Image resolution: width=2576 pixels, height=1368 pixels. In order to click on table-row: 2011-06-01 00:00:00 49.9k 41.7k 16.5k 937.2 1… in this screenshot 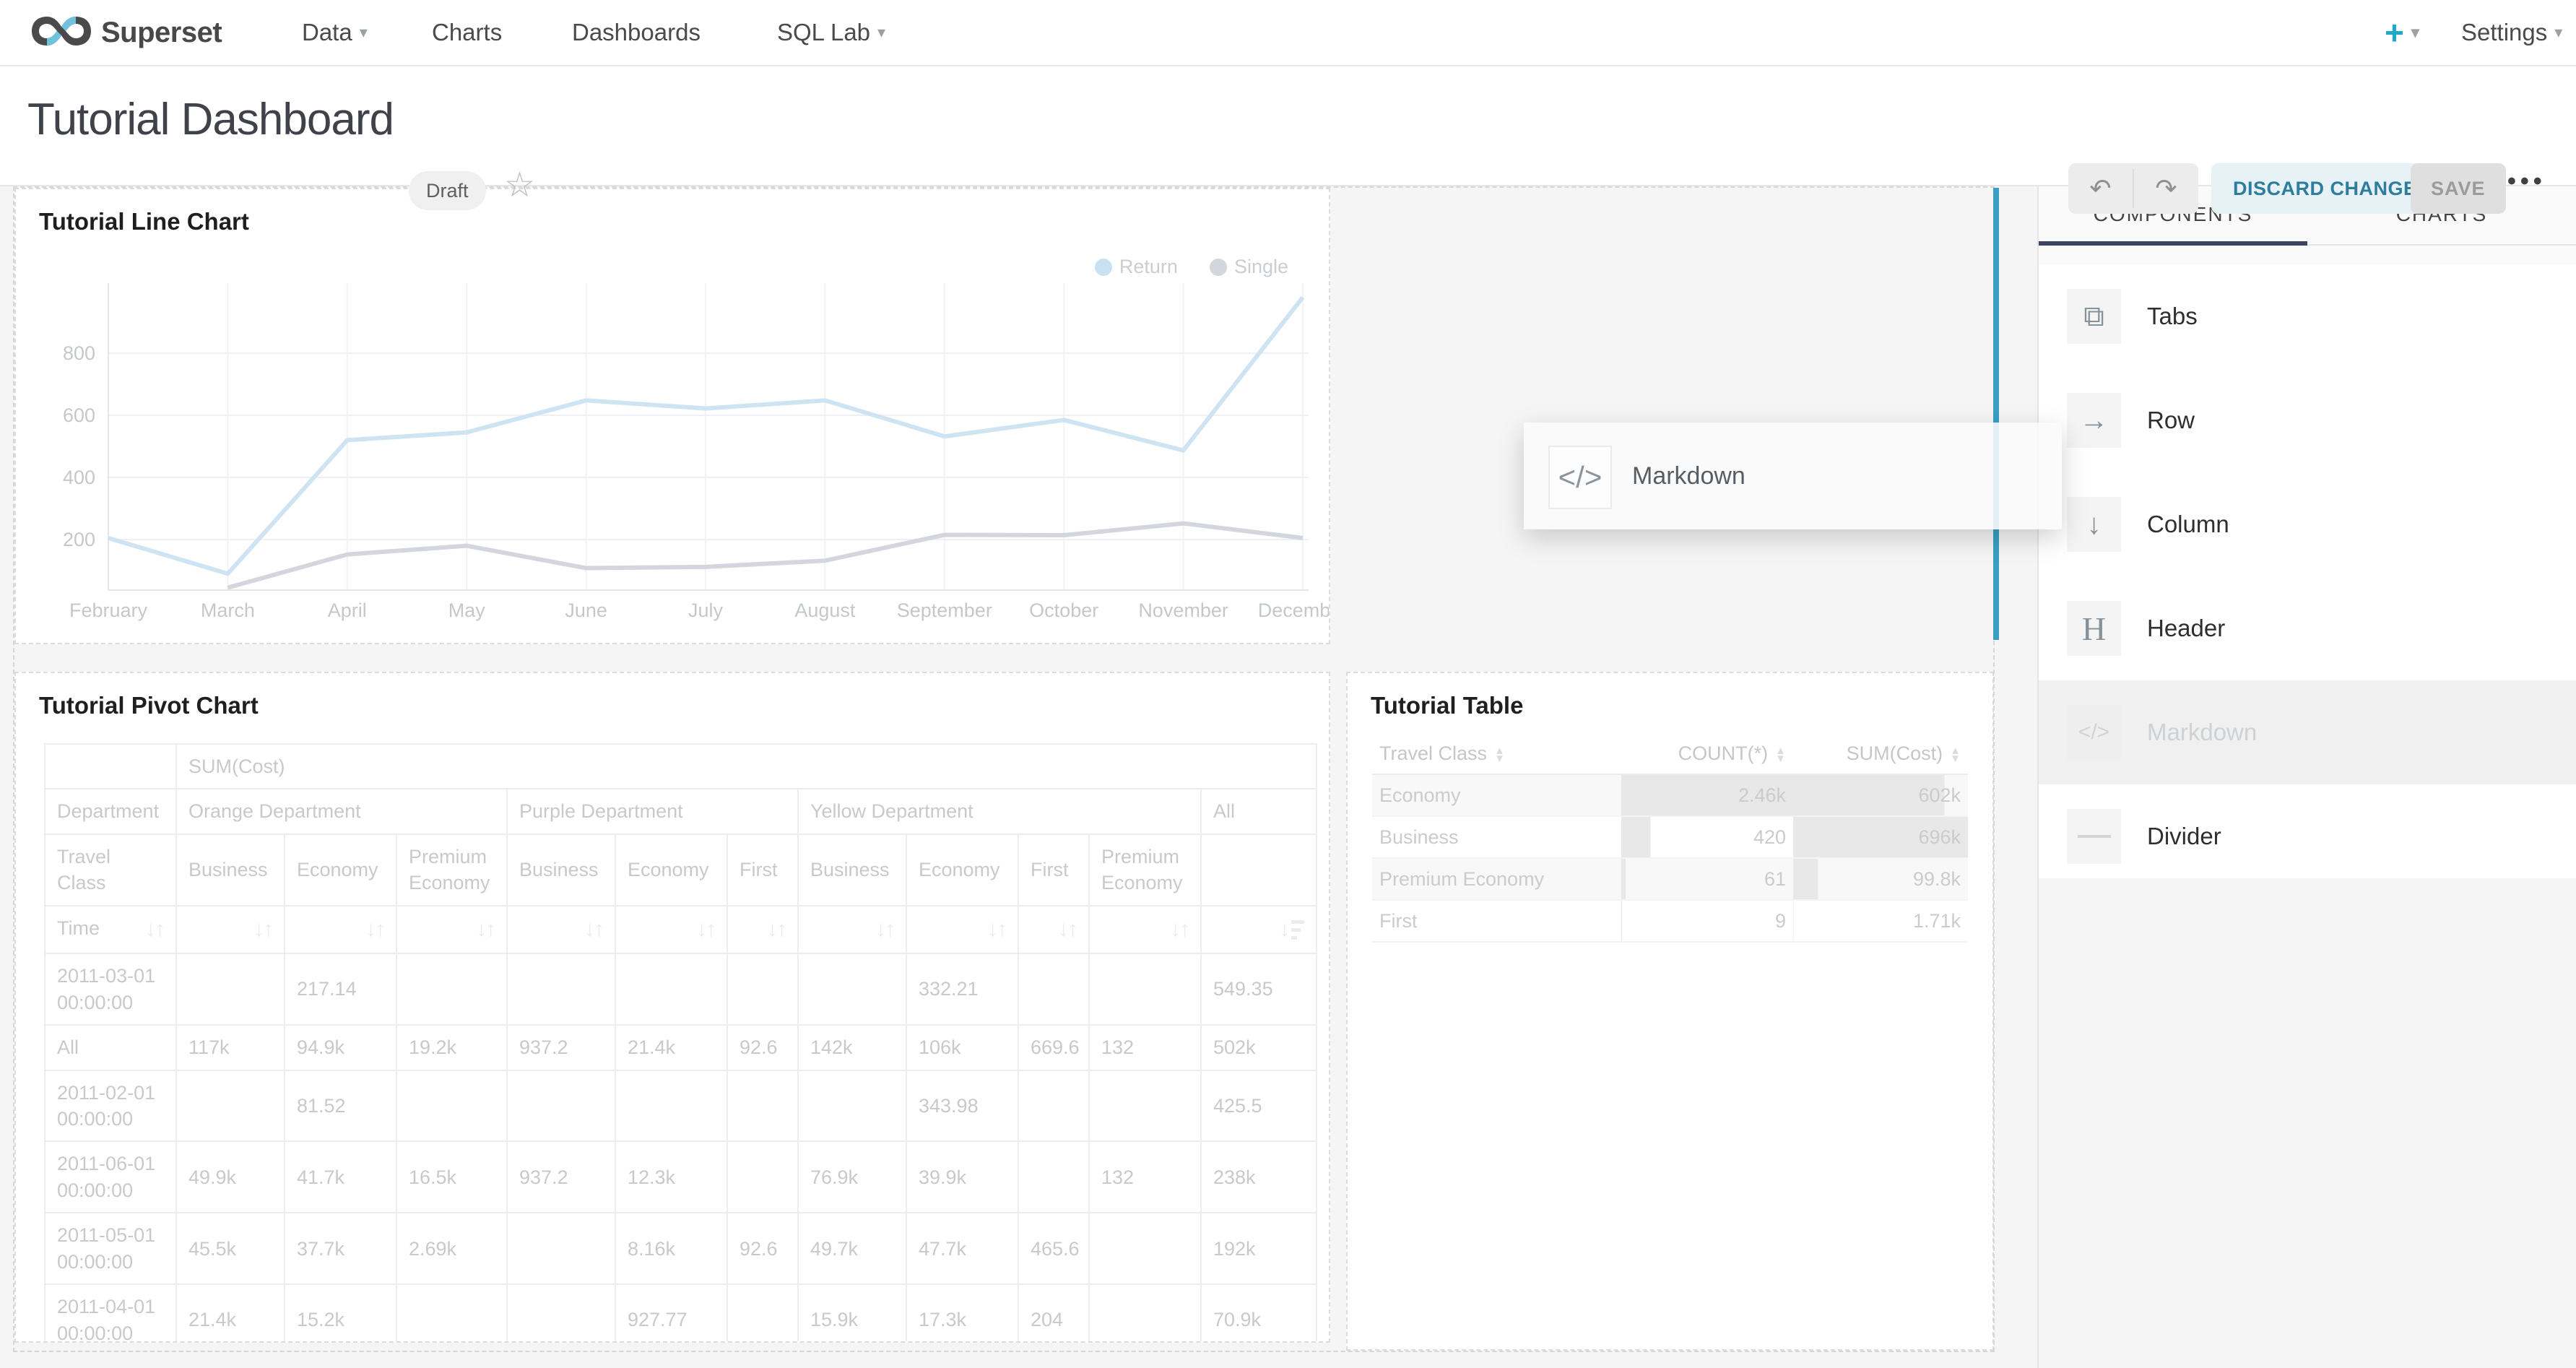, I will do `click(681, 1177)`.